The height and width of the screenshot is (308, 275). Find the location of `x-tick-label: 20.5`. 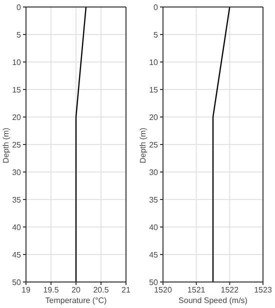

x-tick-label: 20.5 is located at coordinates (101, 290).